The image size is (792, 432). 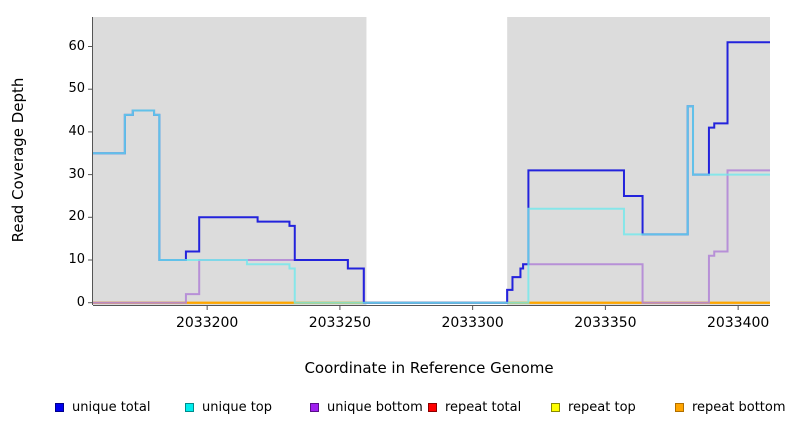 I want to click on x-tick-label: 2033350, so click(x=605, y=323).